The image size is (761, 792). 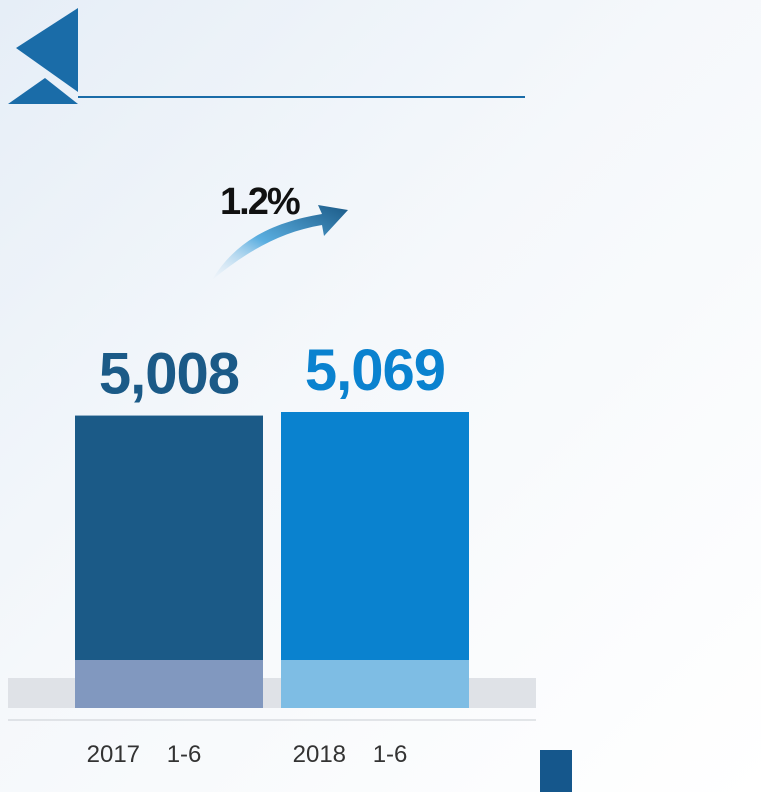 I want to click on bar-2017-base, so click(x=169, y=684).